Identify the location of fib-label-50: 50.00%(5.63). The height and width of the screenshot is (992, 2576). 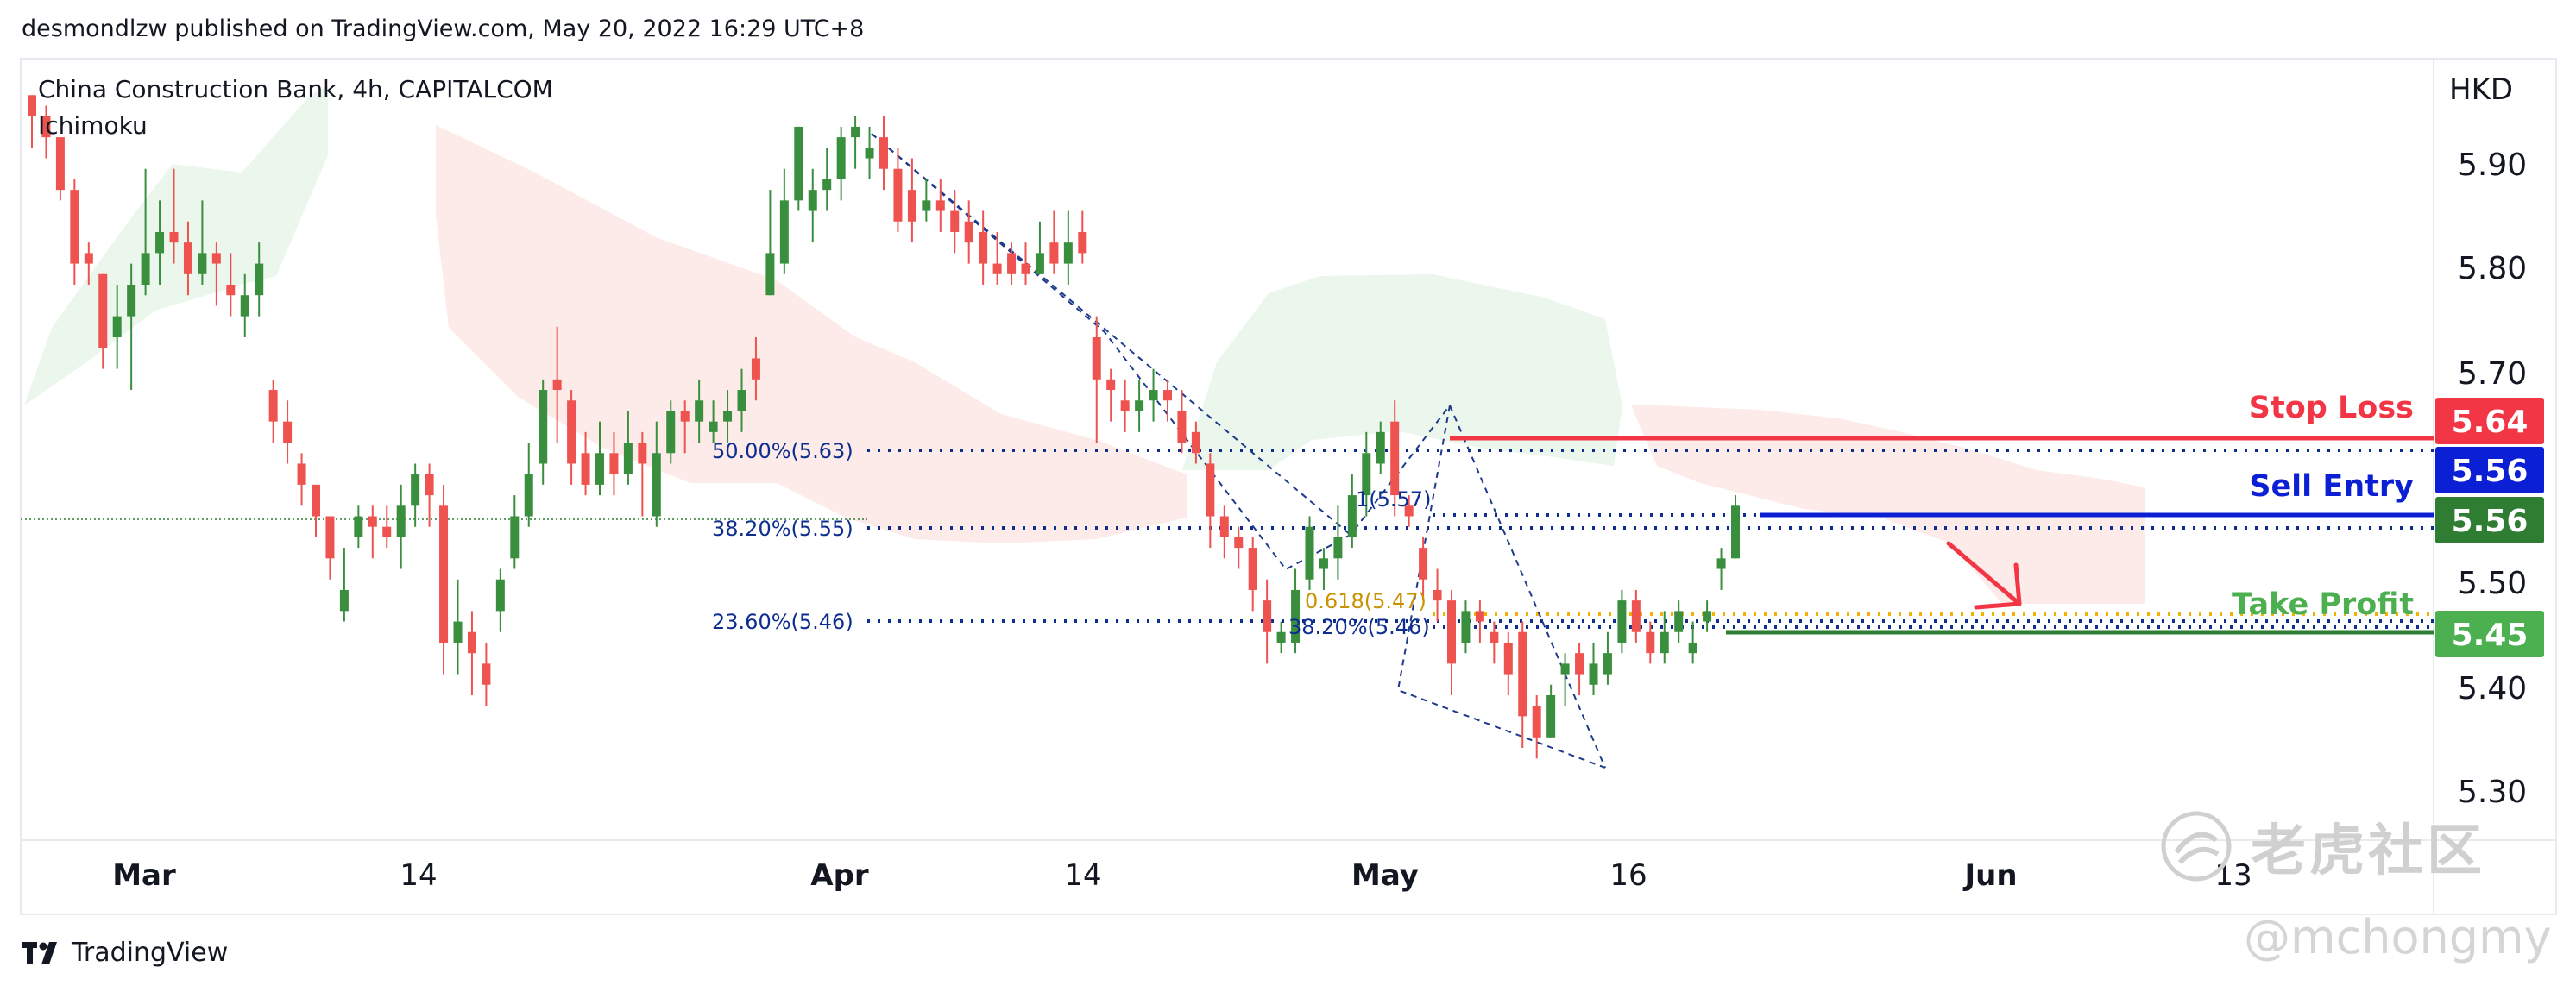
(782, 451).